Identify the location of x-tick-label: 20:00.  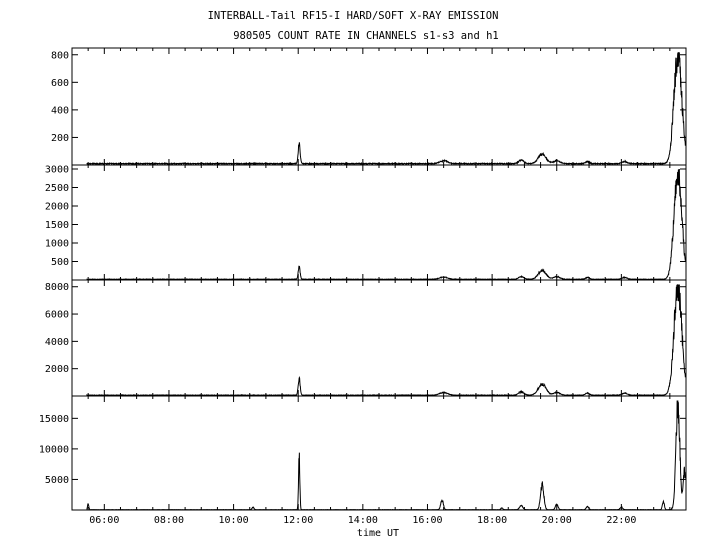
(557, 520).